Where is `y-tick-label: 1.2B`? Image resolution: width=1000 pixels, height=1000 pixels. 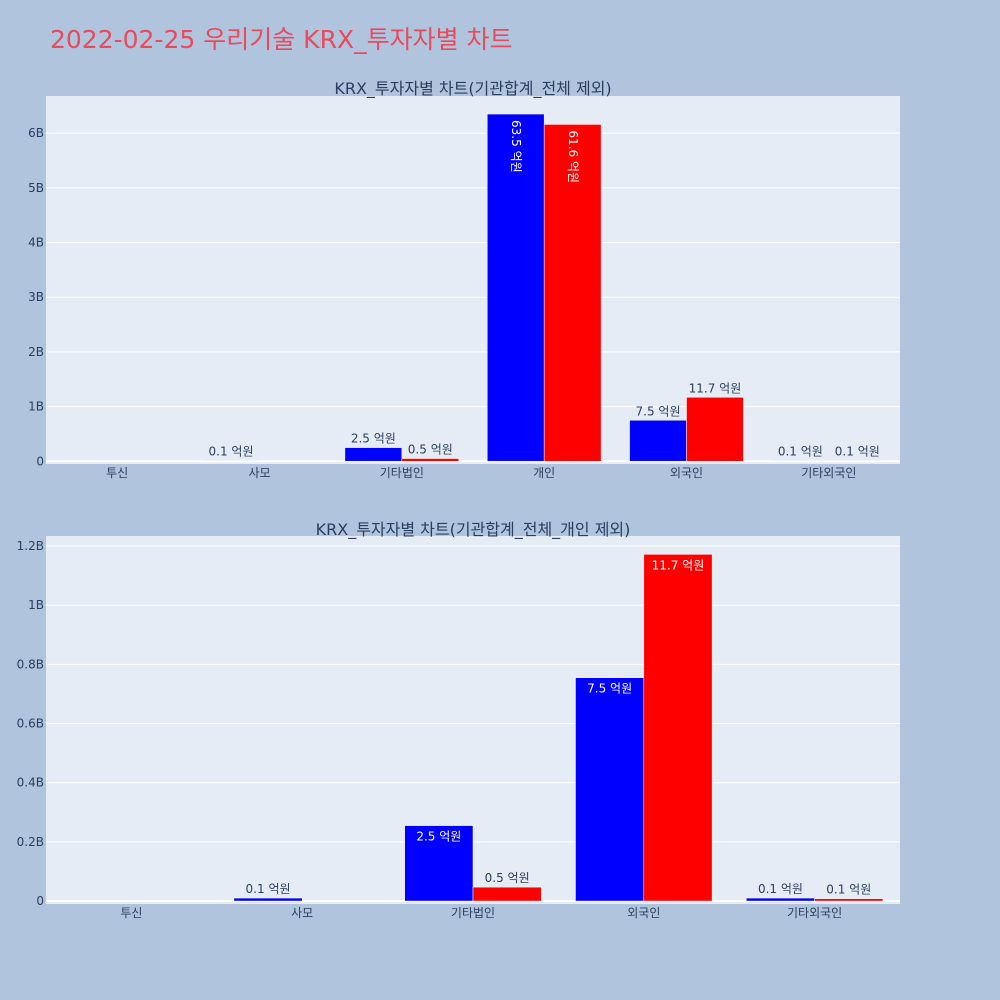
y-tick-label: 1.2B is located at coordinates (30, 546).